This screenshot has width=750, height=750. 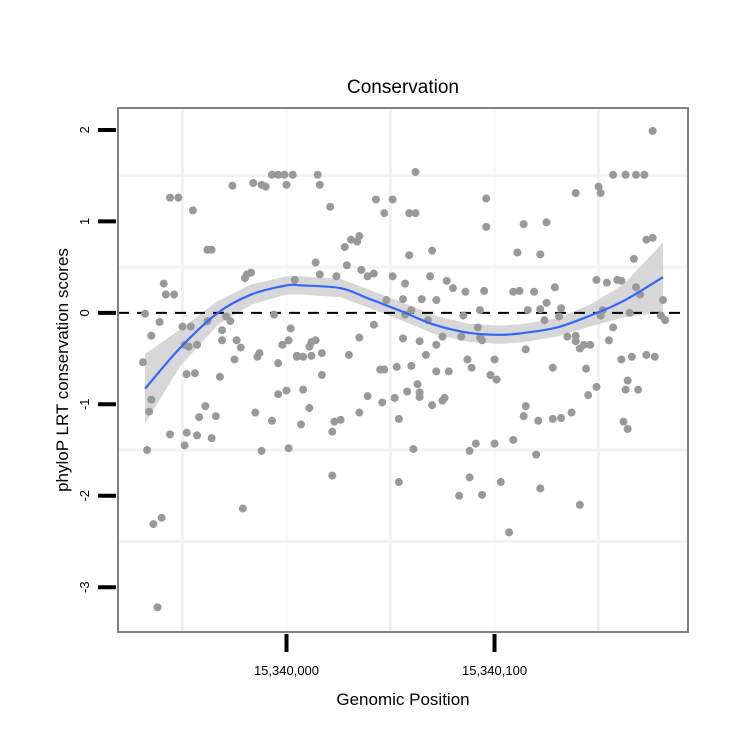 I want to click on y-tick-label: 1, so click(x=84, y=221).